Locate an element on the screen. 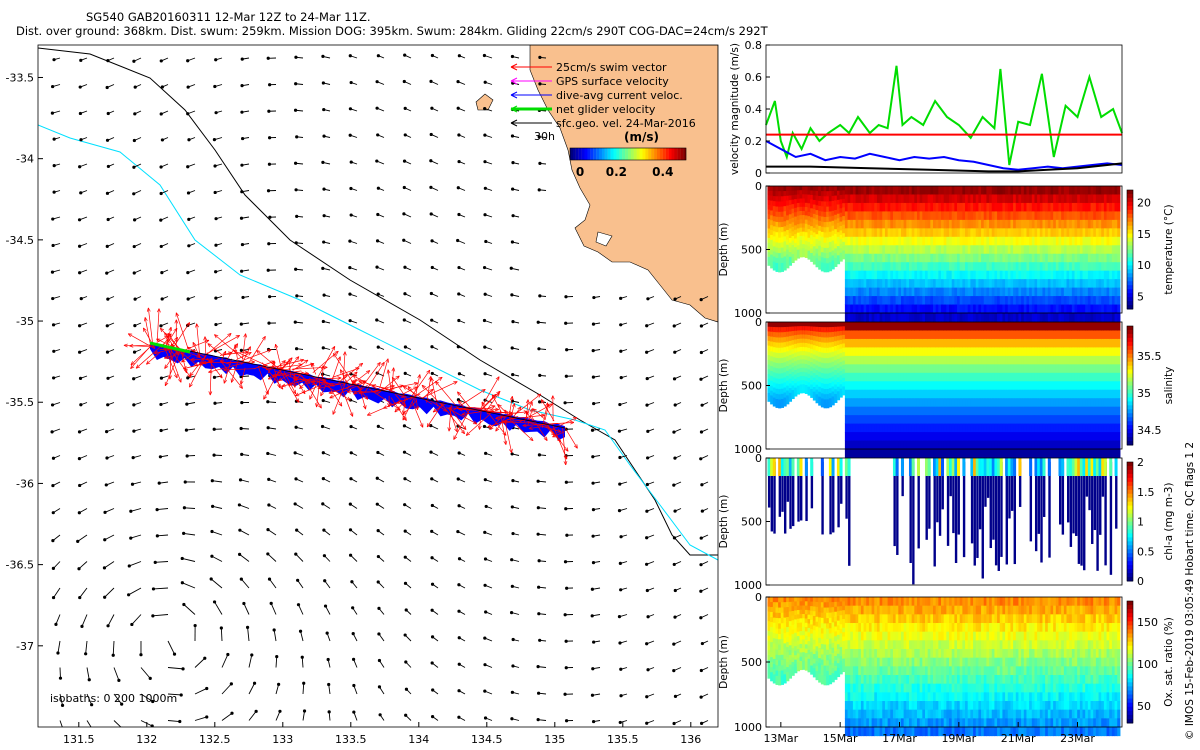 The image size is (1200, 750). colorbar-frame is located at coordinates (628, 154).